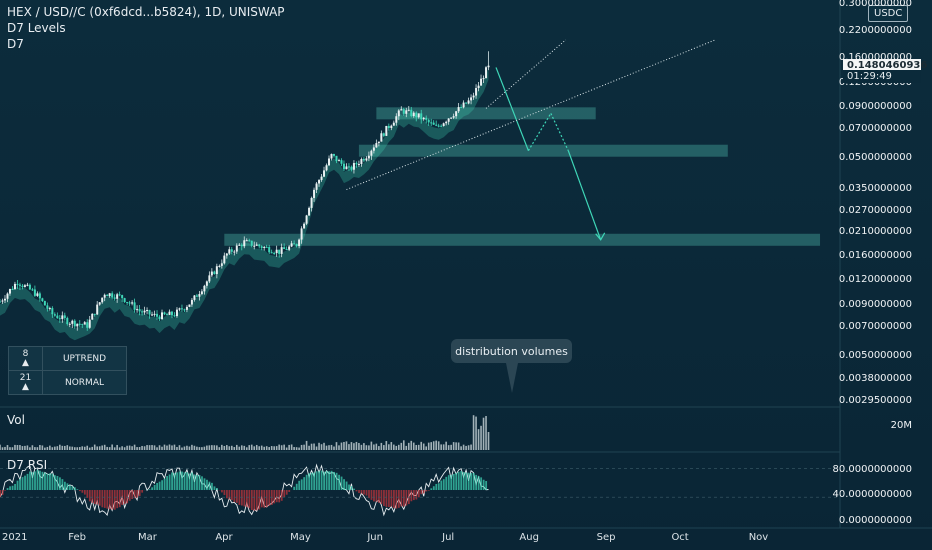 The image size is (932, 550). Describe the element at coordinates (875, 232) in the screenshot. I see `price-tick: 0.0210000000` at that location.